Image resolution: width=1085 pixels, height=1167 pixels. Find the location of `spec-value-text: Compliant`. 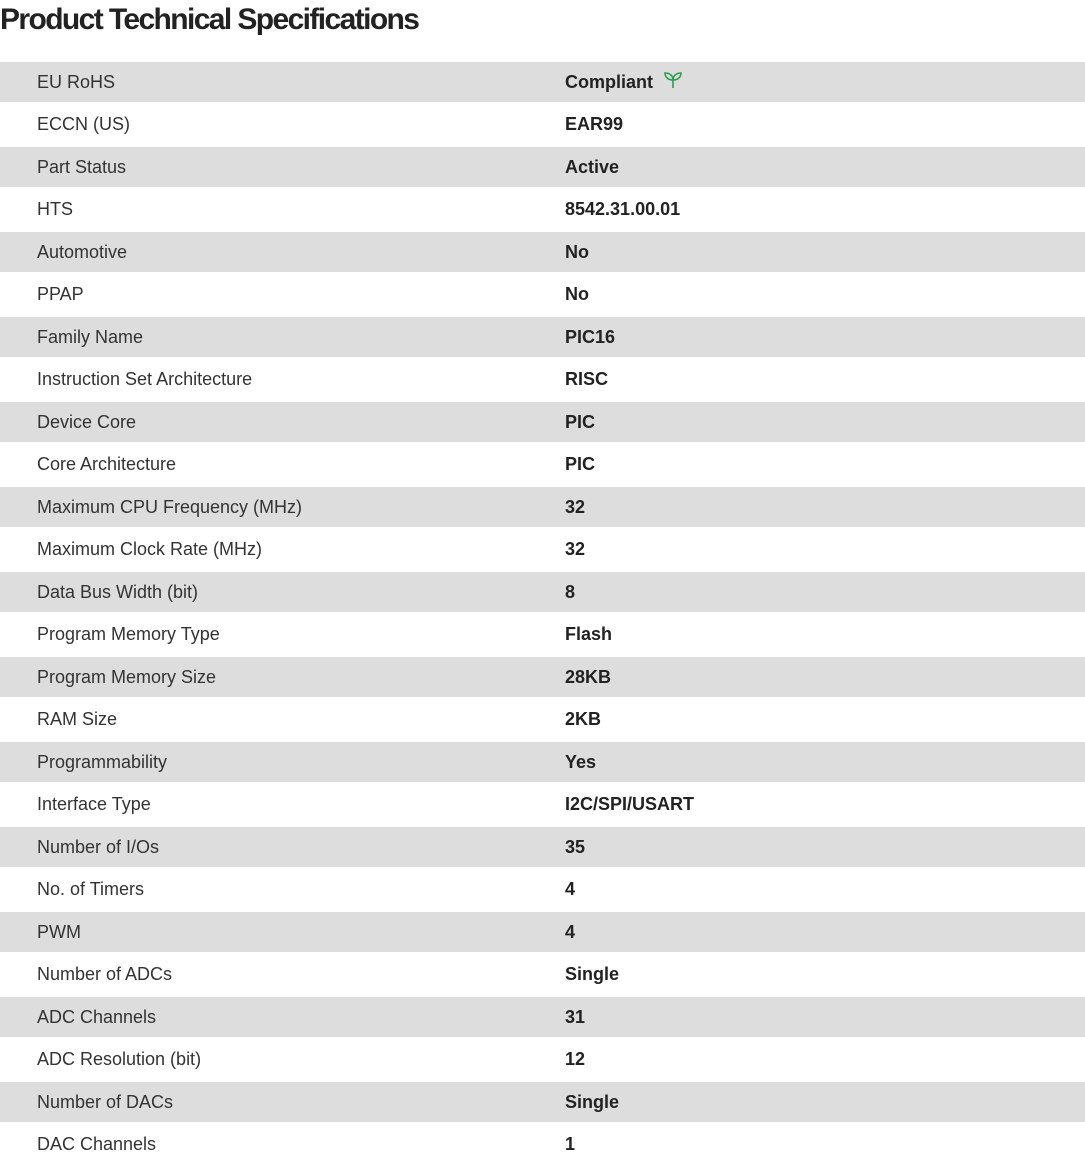

spec-value-text: Compliant is located at coordinates (609, 81).